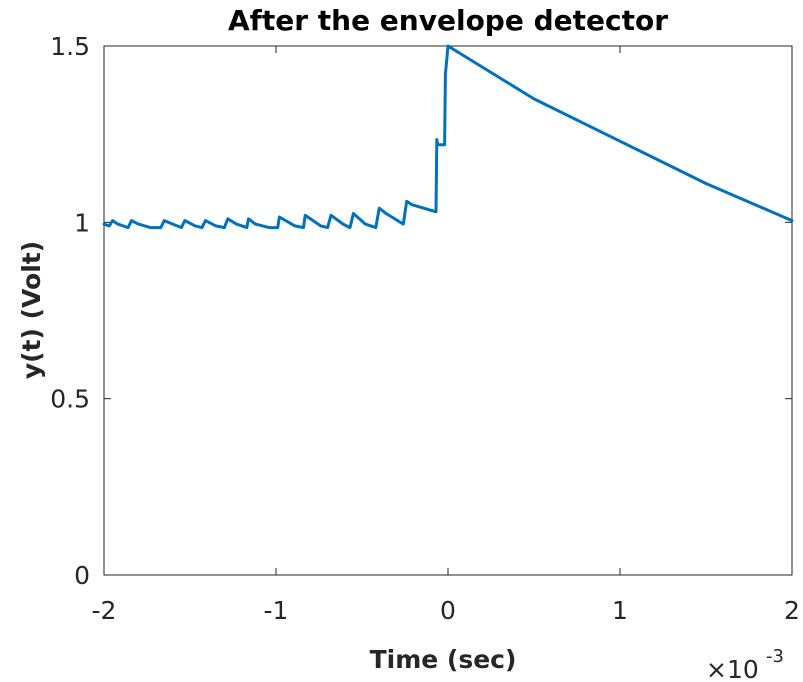 The width and height of the screenshot is (803, 682). I want to click on y-axis-label: y(t) (Volt), so click(31, 310).